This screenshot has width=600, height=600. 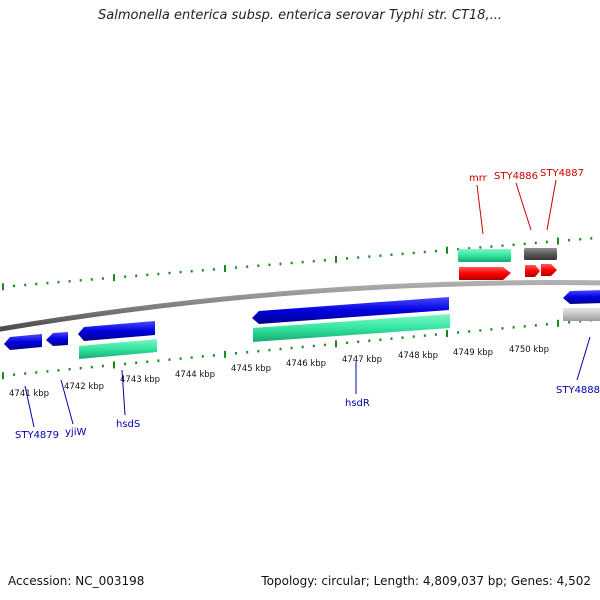 What do you see at coordinates (529, 350) in the screenshot?
I see `kbp-label: 4750 kbp` at bounding box center [529, 350].